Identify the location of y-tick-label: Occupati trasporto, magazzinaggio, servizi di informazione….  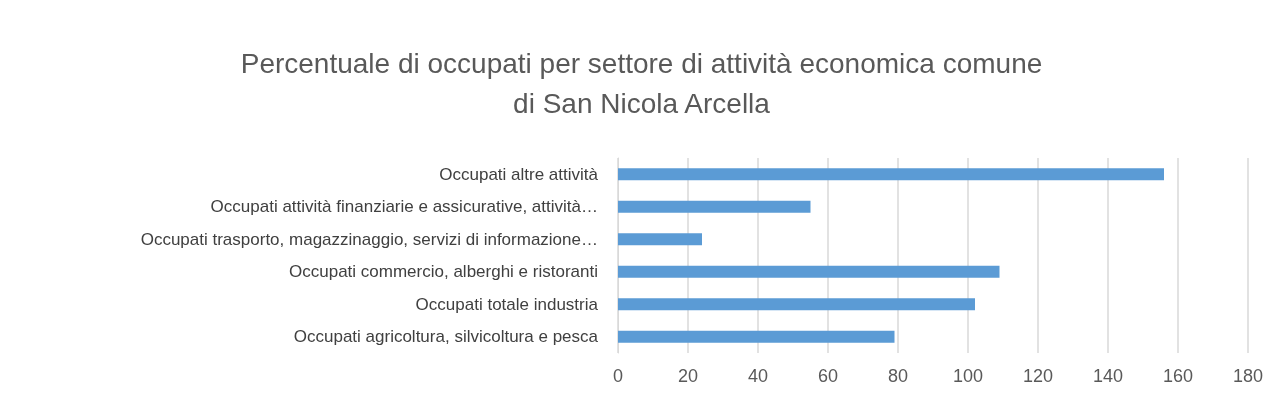
(369, 239).